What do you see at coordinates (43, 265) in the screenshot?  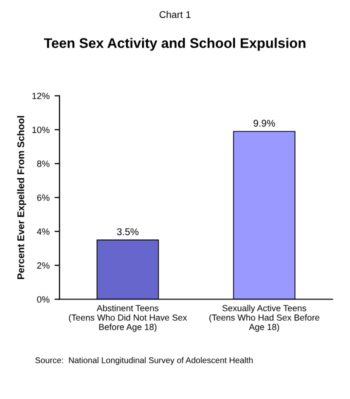 I see `y-tick-label: 2%` at bounding box center [43, 265].